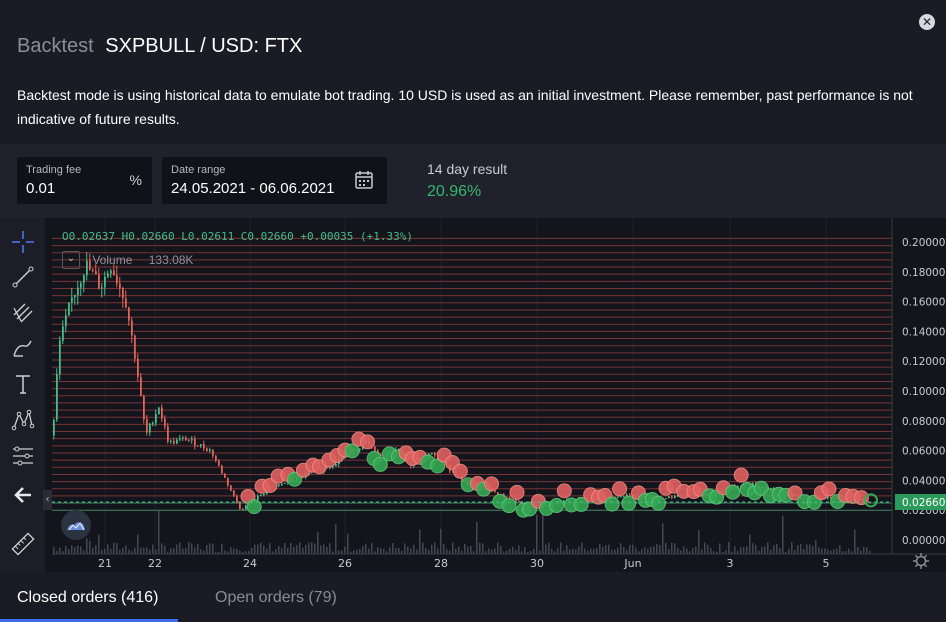 This screenshot has height=622, width=946. What do you see at coordinates (23, 456) in the screenshot?
I see `prediction-tool-icon` at bounding box center [23, 456].